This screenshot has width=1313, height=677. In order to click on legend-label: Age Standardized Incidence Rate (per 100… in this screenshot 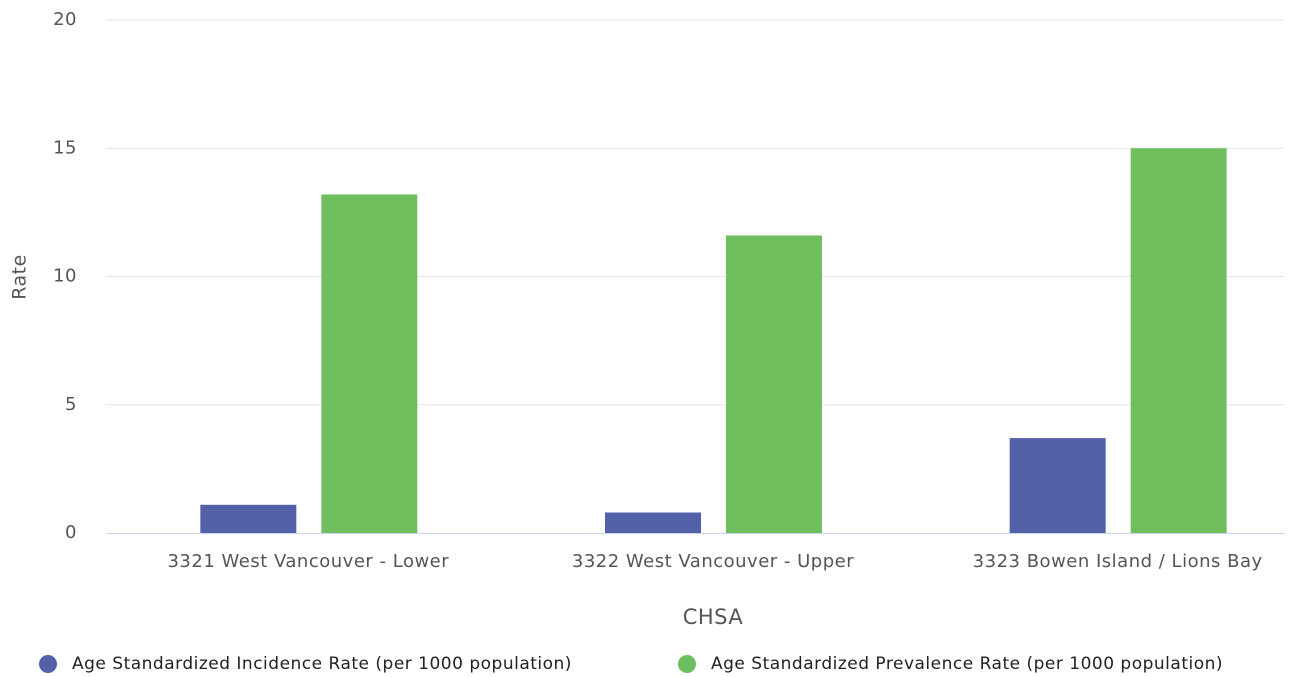, I will do `click(322, 664)`.